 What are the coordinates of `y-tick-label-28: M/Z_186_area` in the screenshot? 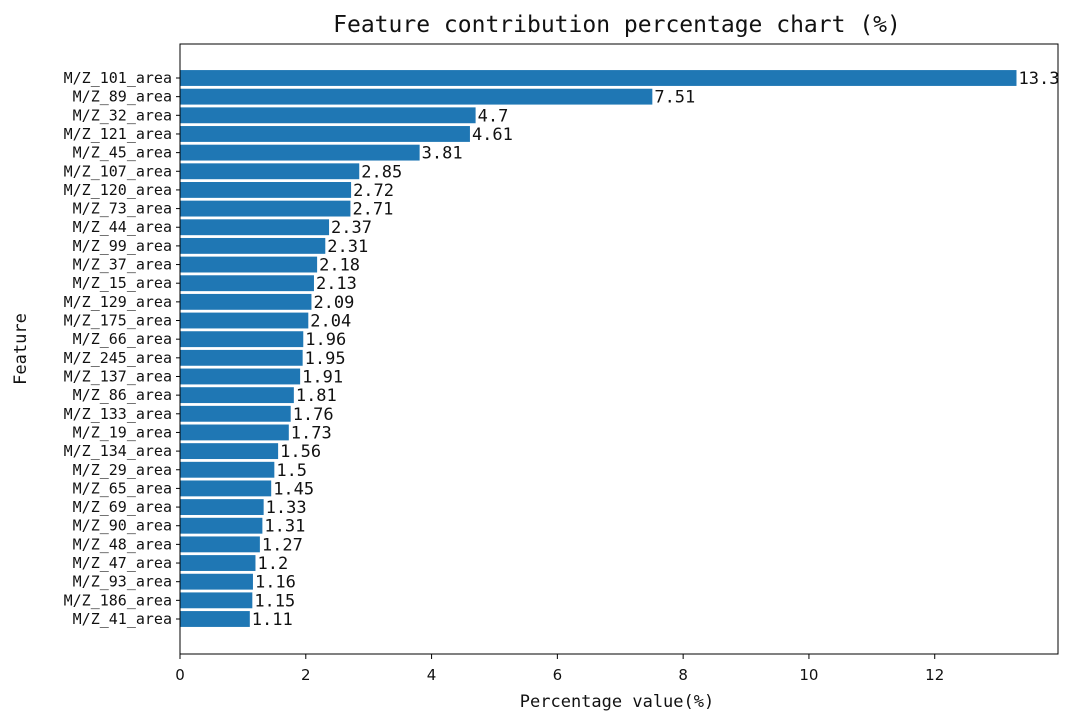 It's located at (118, 600).